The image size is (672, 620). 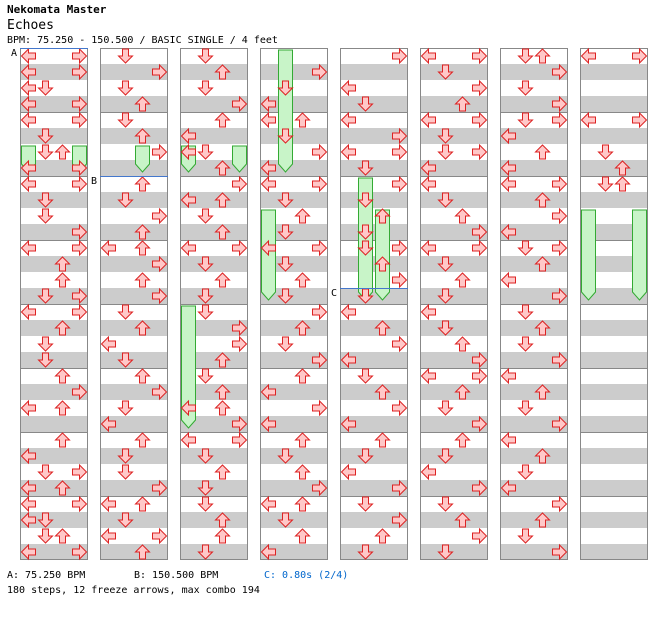 I want to click on chart-column, so click(x=134, y=304).